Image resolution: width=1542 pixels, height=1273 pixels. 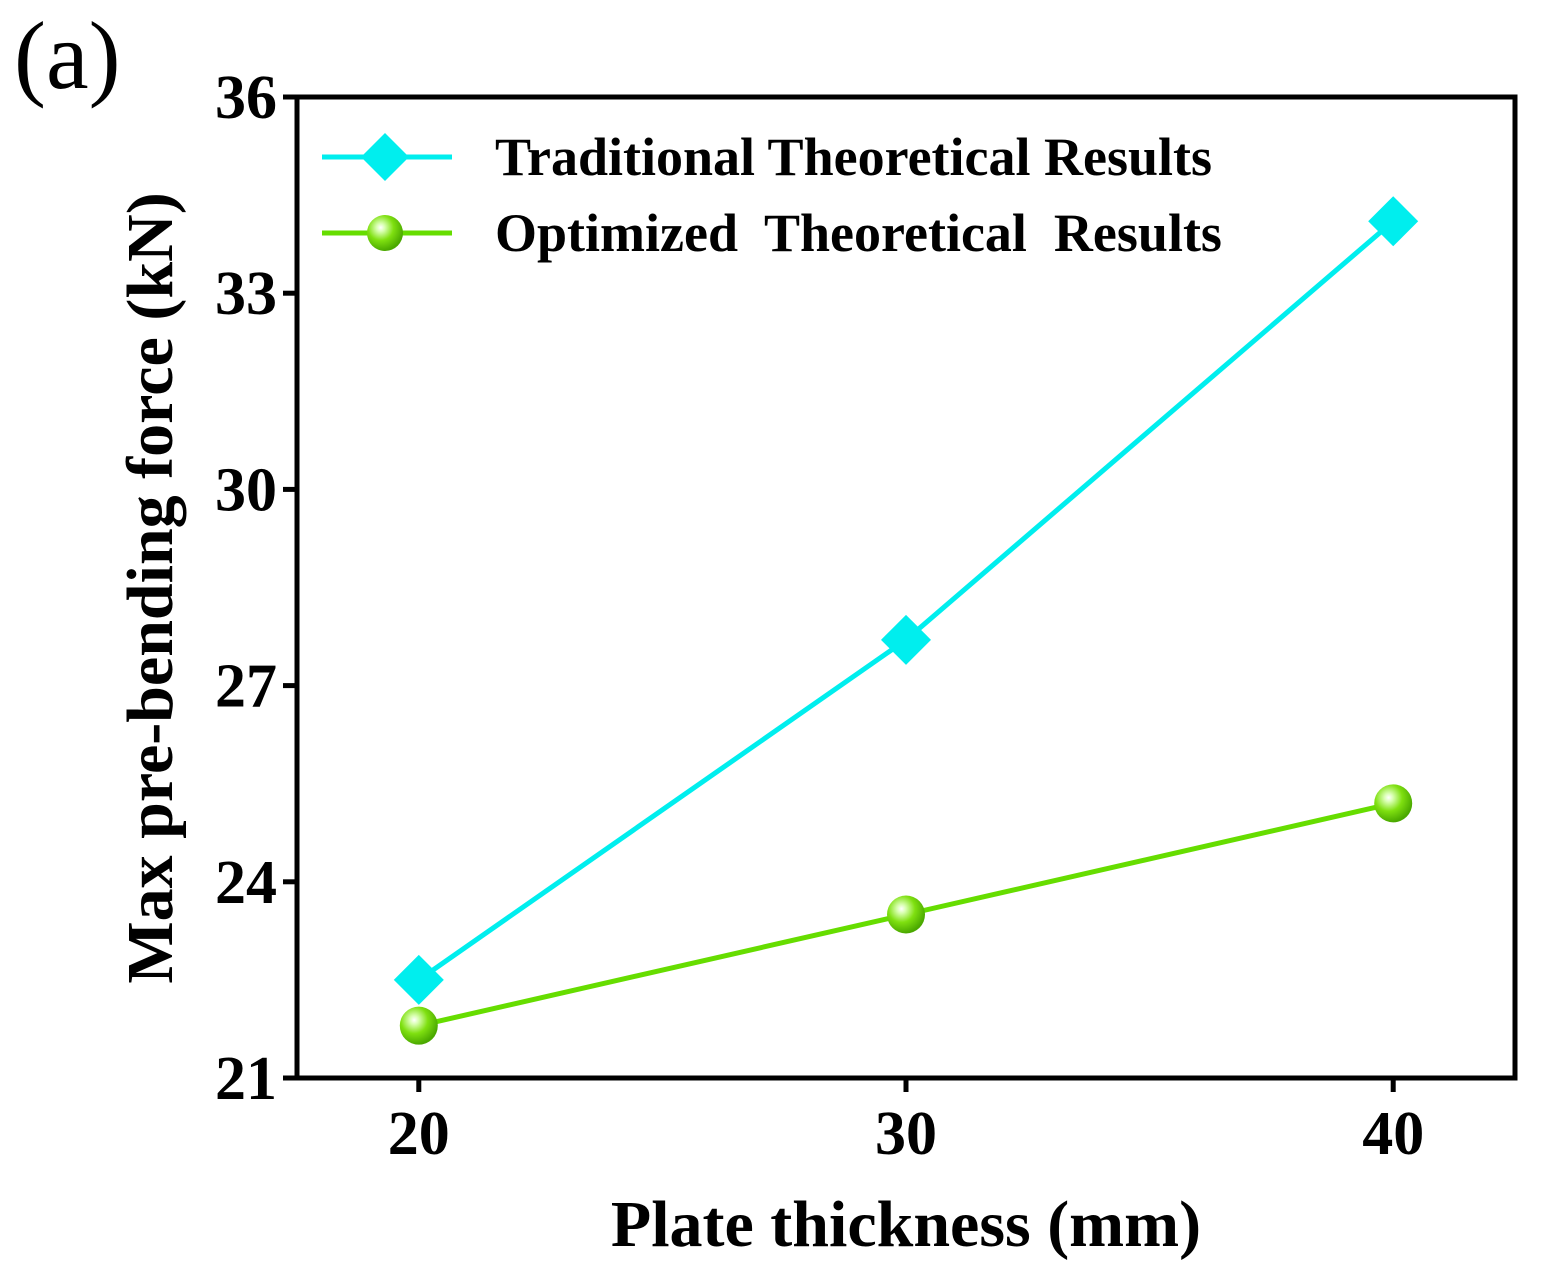 I want to click on y-tick-label: 27, so click(x=246, y=687).